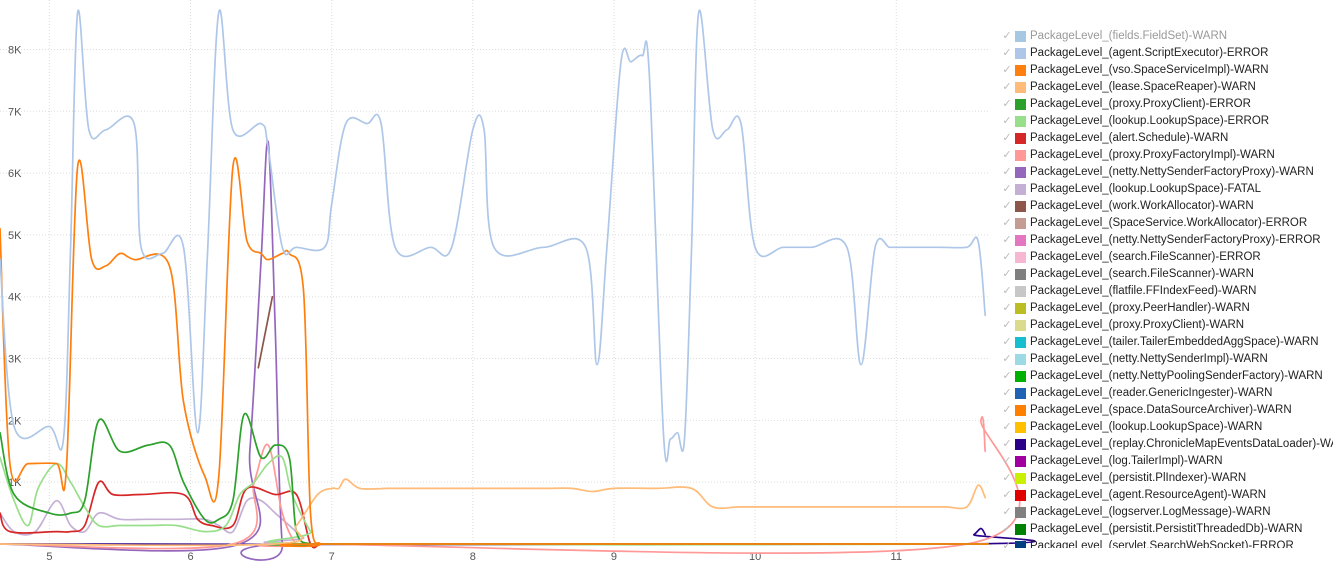 The height and width of the screenshot is (564, 1333). I want to click on legend-label: PackageLevel_(vso.SpaceServiceImpl)-WARN, so click(1149, 70).